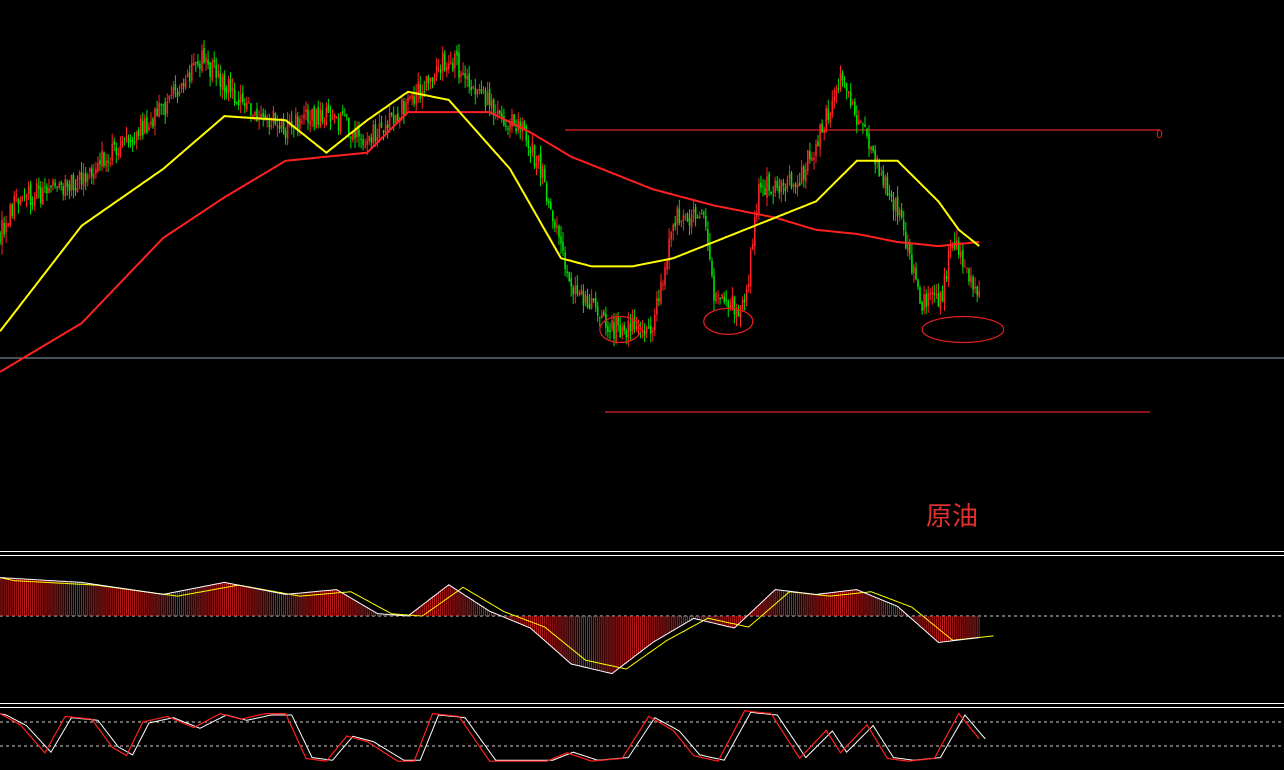  Describe the element at coordinates (963, 329) in the screenshot. I see `highlight-ellipse` at that location.